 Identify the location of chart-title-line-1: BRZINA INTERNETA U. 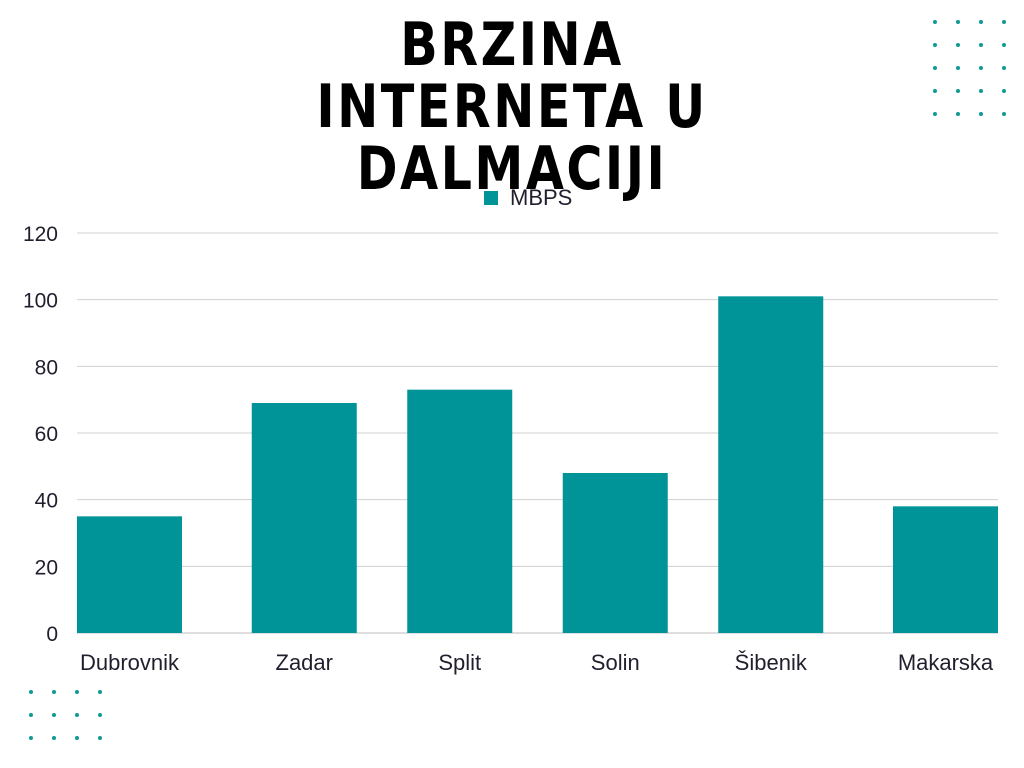
(512, 76).